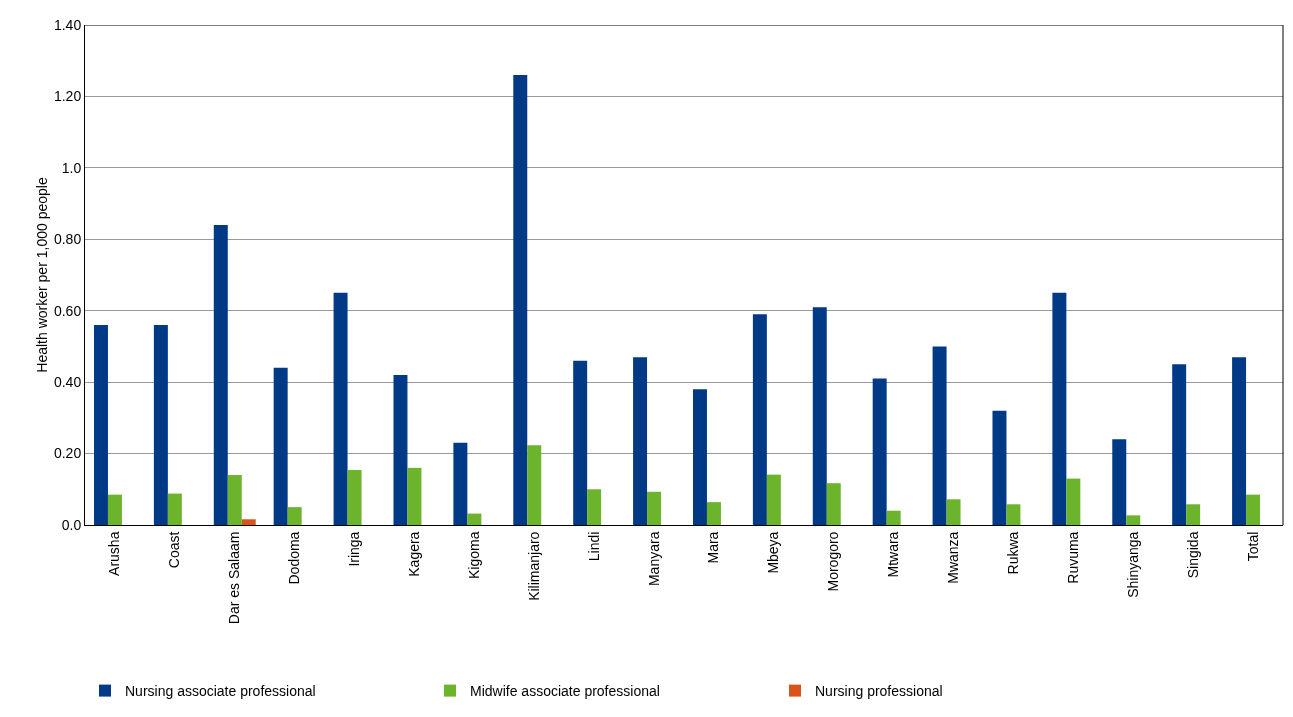 This screenshot has height=717, width=1293. I want to click on x-tick-label: Mwanza, so click(953, 557).